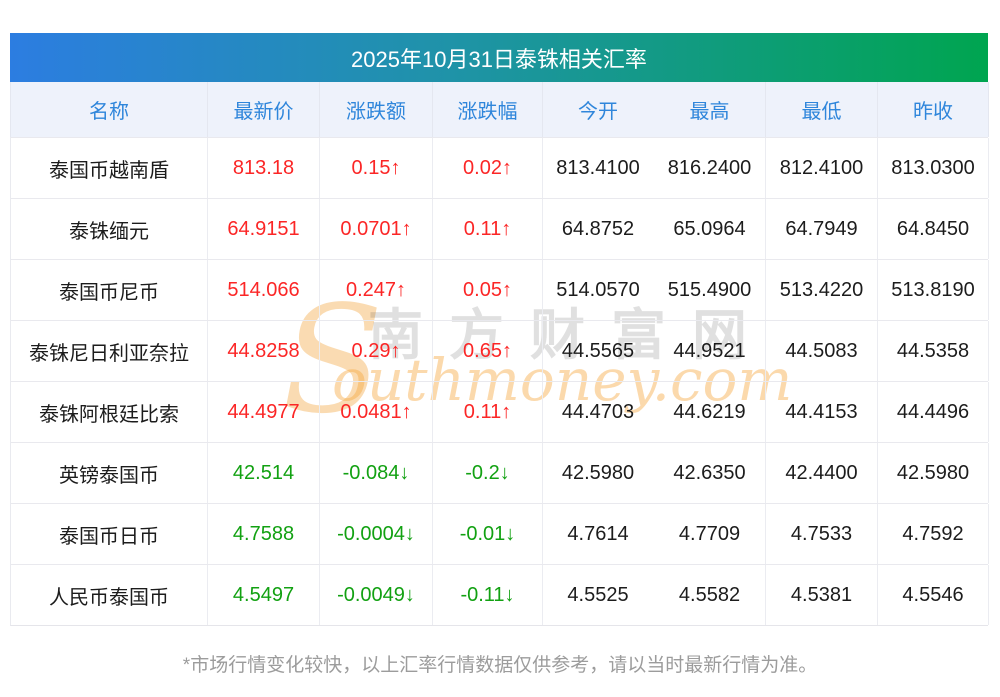 The image size is (1000, 697). Describe the element at coordinates (598, 167) in the screenshot. I see `cell-open: 813.4100` at that location.